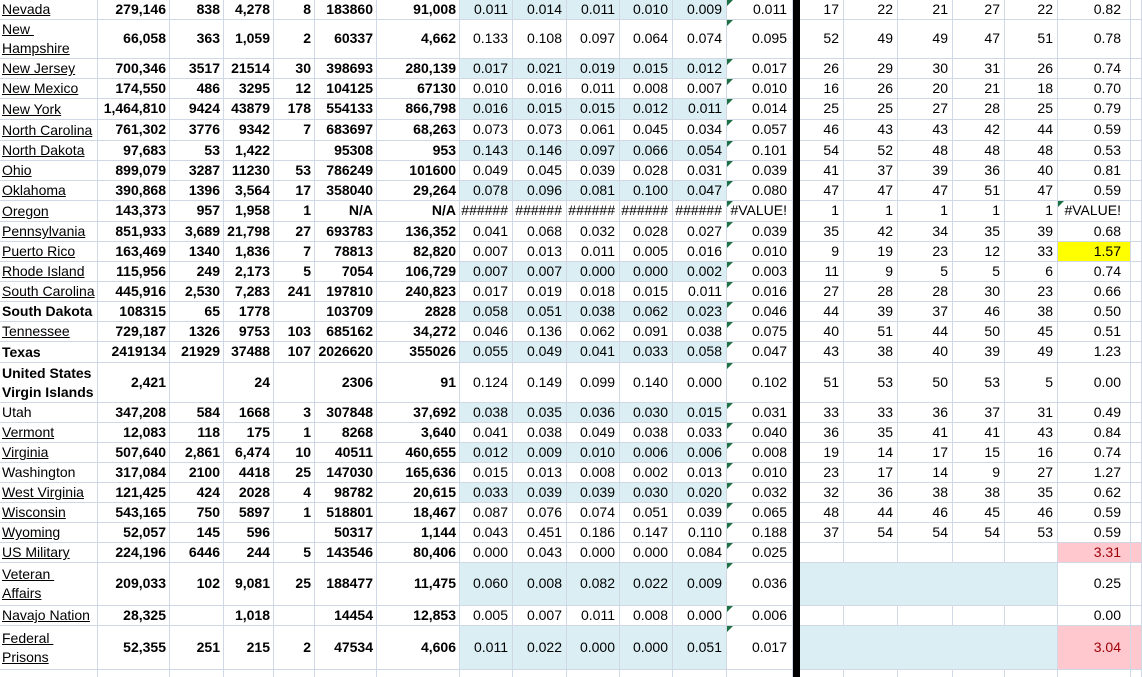 This screenshot has height=677, width=1142. What do you see at coordinates (486, 616) in the screenshot?
I see `rate-cell: 0.005` at bounding box center [486, 616].